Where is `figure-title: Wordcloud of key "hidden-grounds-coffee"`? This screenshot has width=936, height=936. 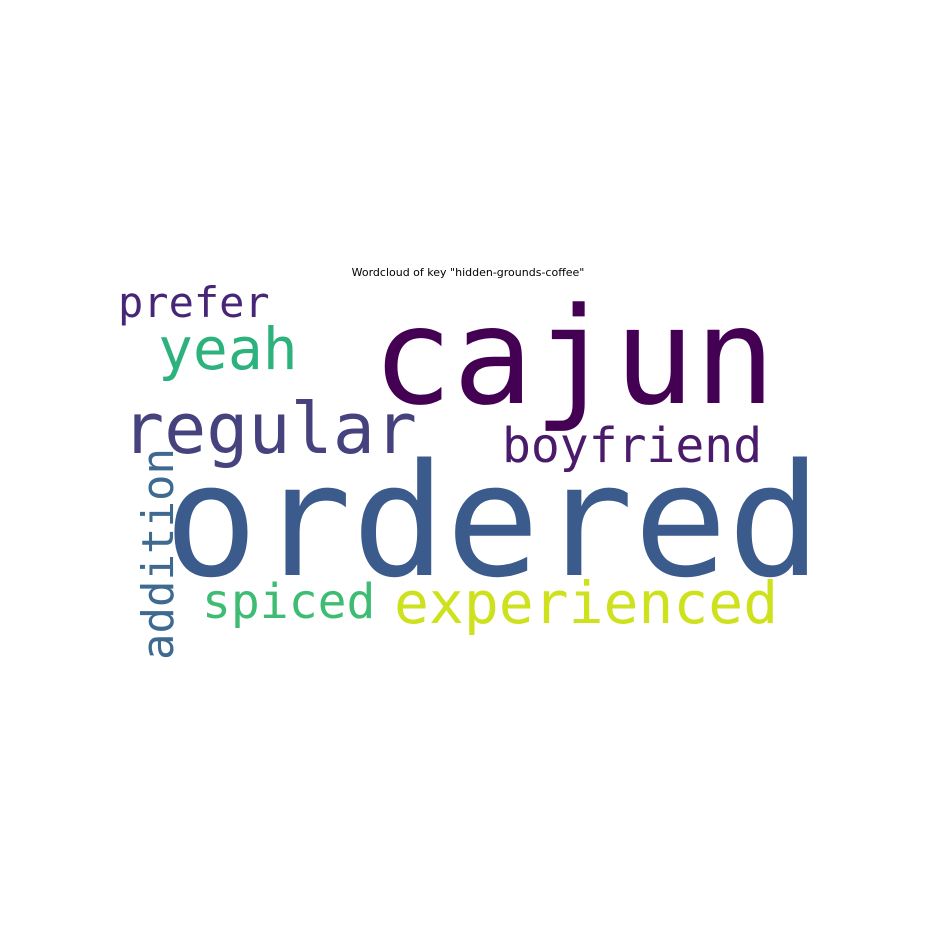 figure-title: Wordcloud of key "hidden-grounds-coffee" is located at coordinates (468, 272).